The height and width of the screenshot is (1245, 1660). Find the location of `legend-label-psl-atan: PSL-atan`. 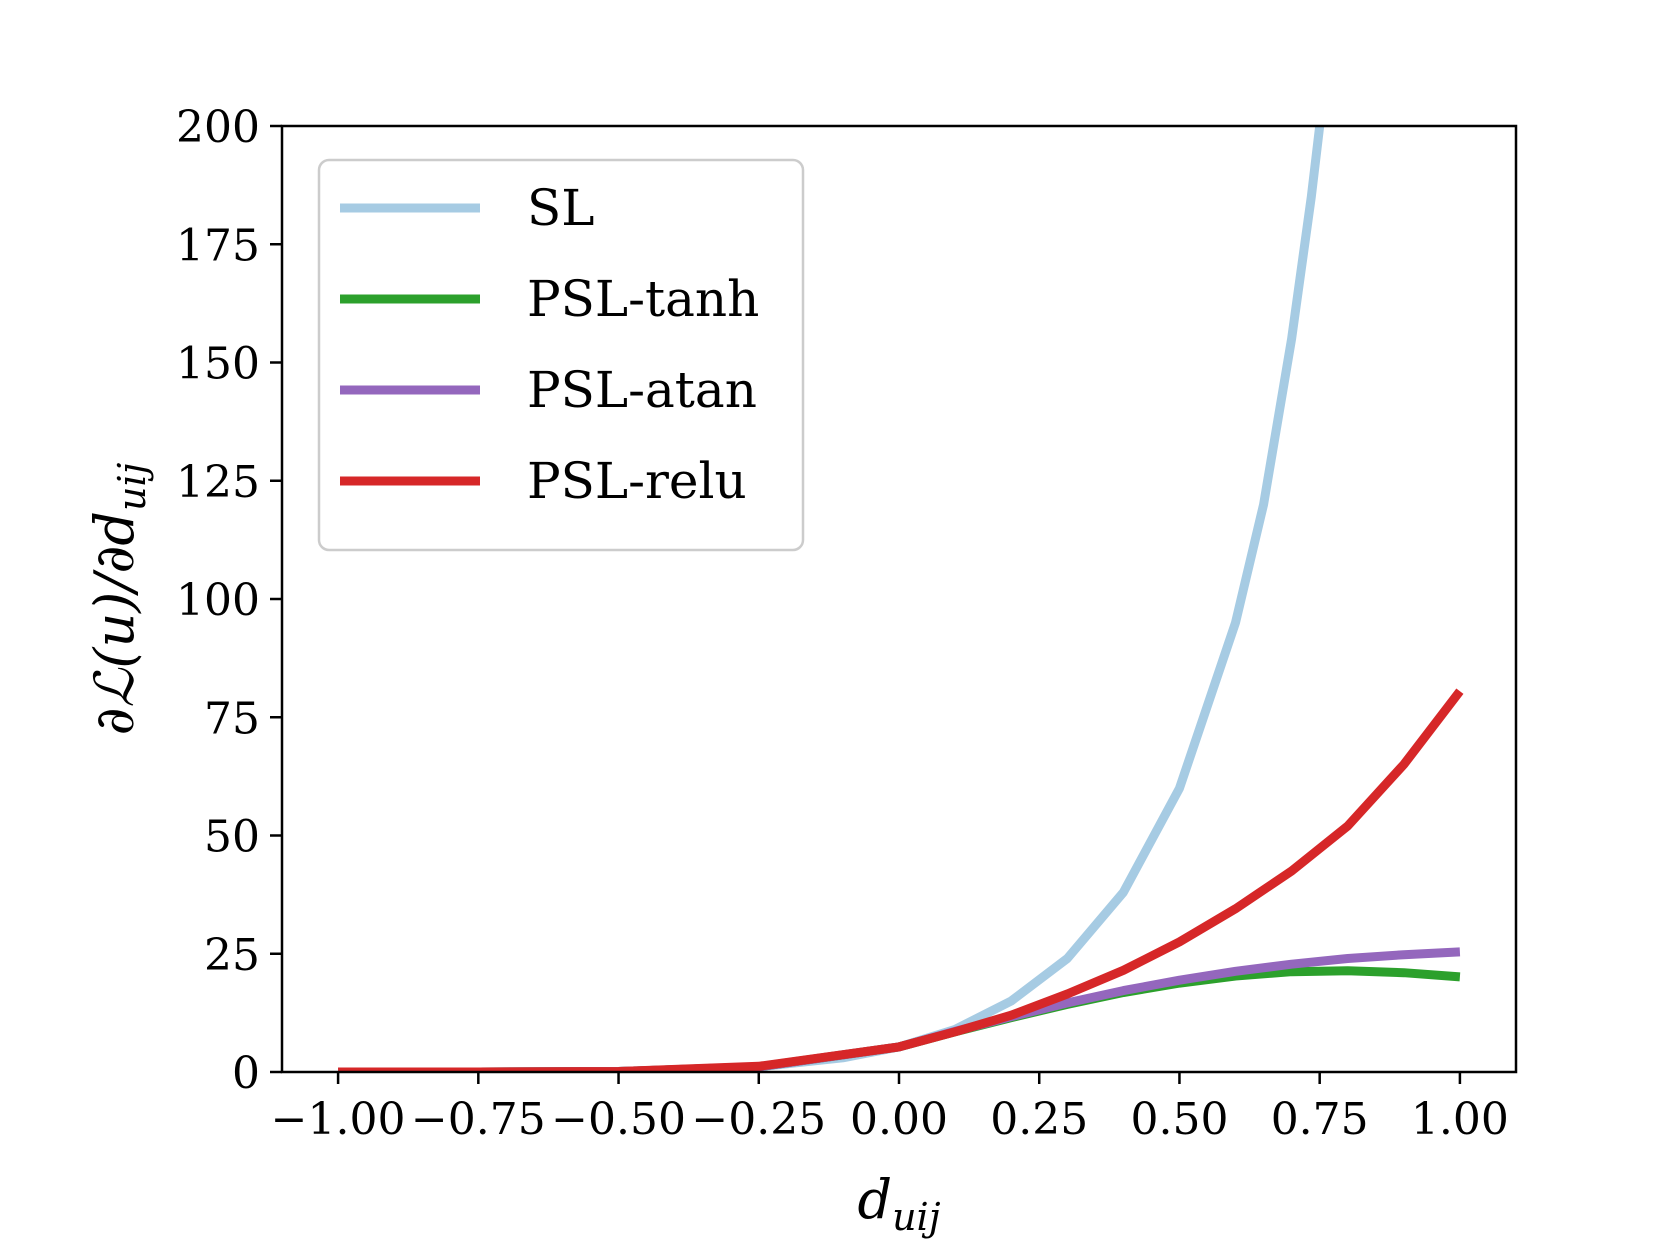

legend-label-psl-atan: PSL-atan is located at coordinates (642, 390).